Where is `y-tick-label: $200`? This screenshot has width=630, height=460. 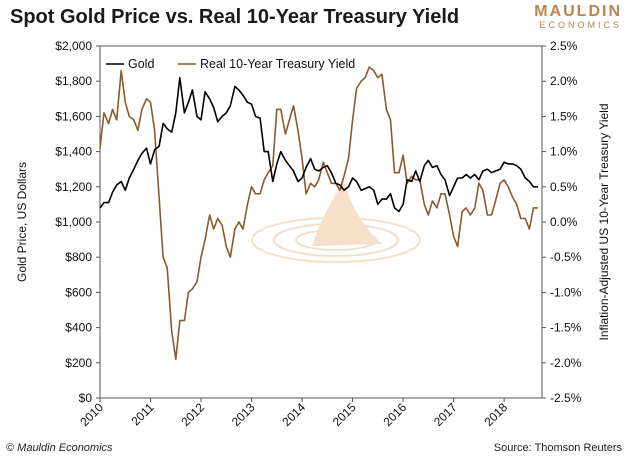 y-tick-label: $200 is located at coordinates (78, 363).